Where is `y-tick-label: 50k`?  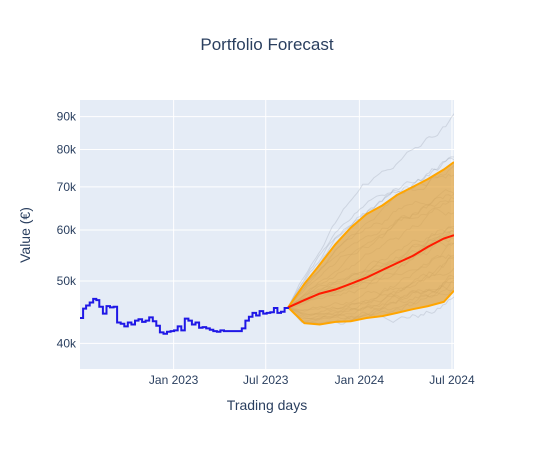 y-tick-label: 50k is located at coordinates (67, 281).